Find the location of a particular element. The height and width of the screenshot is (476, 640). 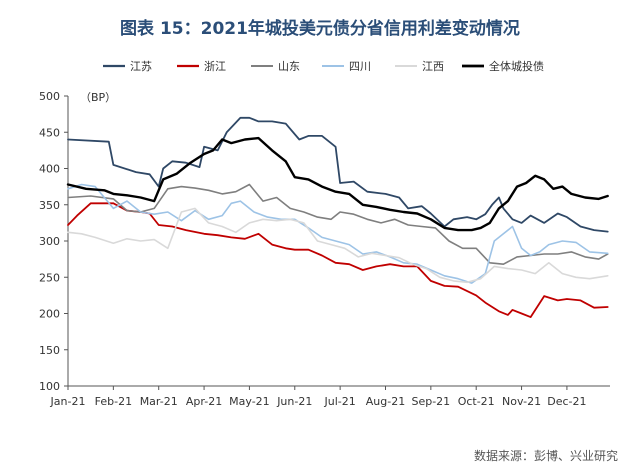

y-tick-label: 150 is located at coordinates (49, 350).